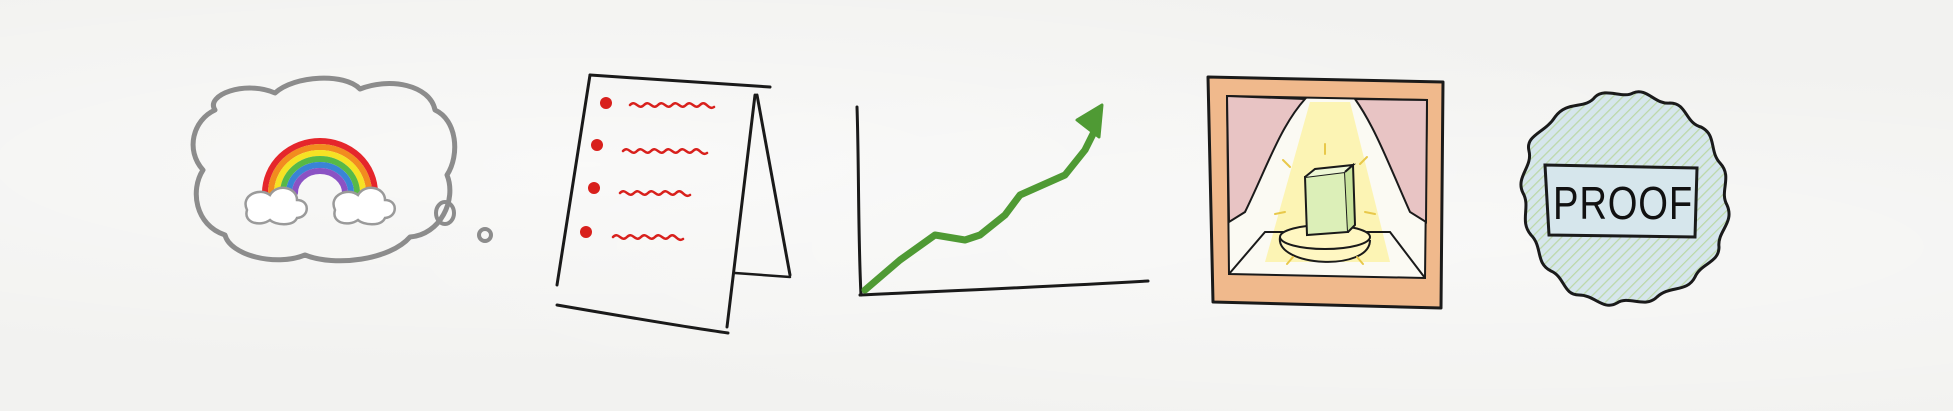 The width and height of the screenshot is (1953, 411). What do you see at coordinates (364, 206) in the screenshot?
I see `right-cloud` at bounding box center [364, 206].